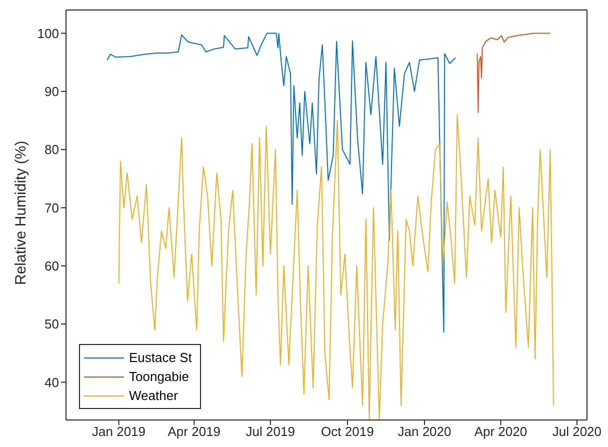  What do you see at coordinates (577, 432) in the screenshot?
I see `x-tick-label: Jul 2020` at bounding box center [577, 432].